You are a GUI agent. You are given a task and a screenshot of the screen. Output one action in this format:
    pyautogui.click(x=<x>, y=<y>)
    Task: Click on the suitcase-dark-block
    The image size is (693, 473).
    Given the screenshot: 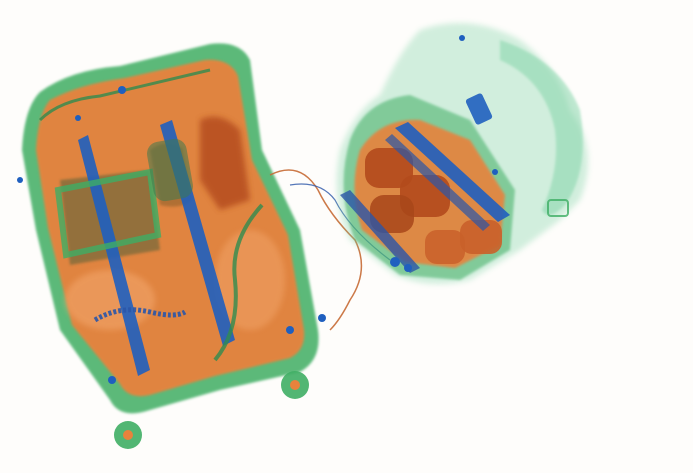 What is the action you would take?
    pyautogui.click(x=225, y=163)
    